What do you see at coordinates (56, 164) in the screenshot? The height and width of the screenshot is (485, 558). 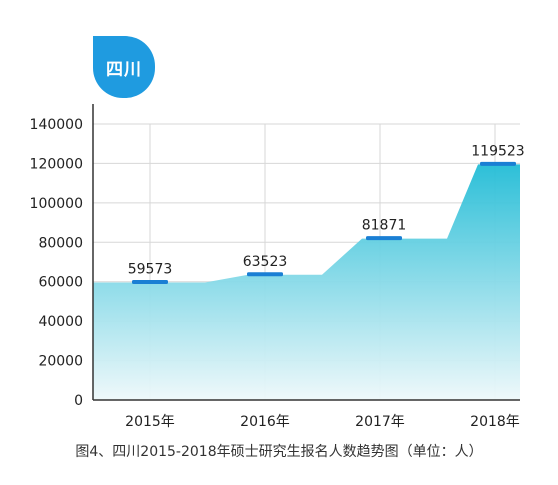 I see `y-tick-label: 120000` at bounding box center [56, 164].